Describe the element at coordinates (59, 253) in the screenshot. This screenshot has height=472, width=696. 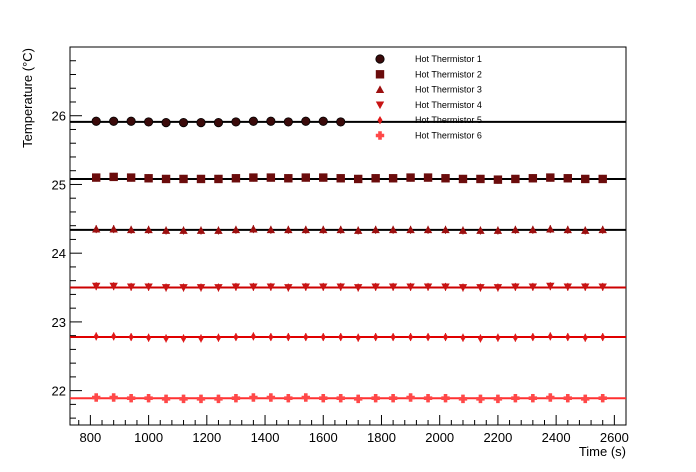
I see `y-tick-label: 24` at that location.